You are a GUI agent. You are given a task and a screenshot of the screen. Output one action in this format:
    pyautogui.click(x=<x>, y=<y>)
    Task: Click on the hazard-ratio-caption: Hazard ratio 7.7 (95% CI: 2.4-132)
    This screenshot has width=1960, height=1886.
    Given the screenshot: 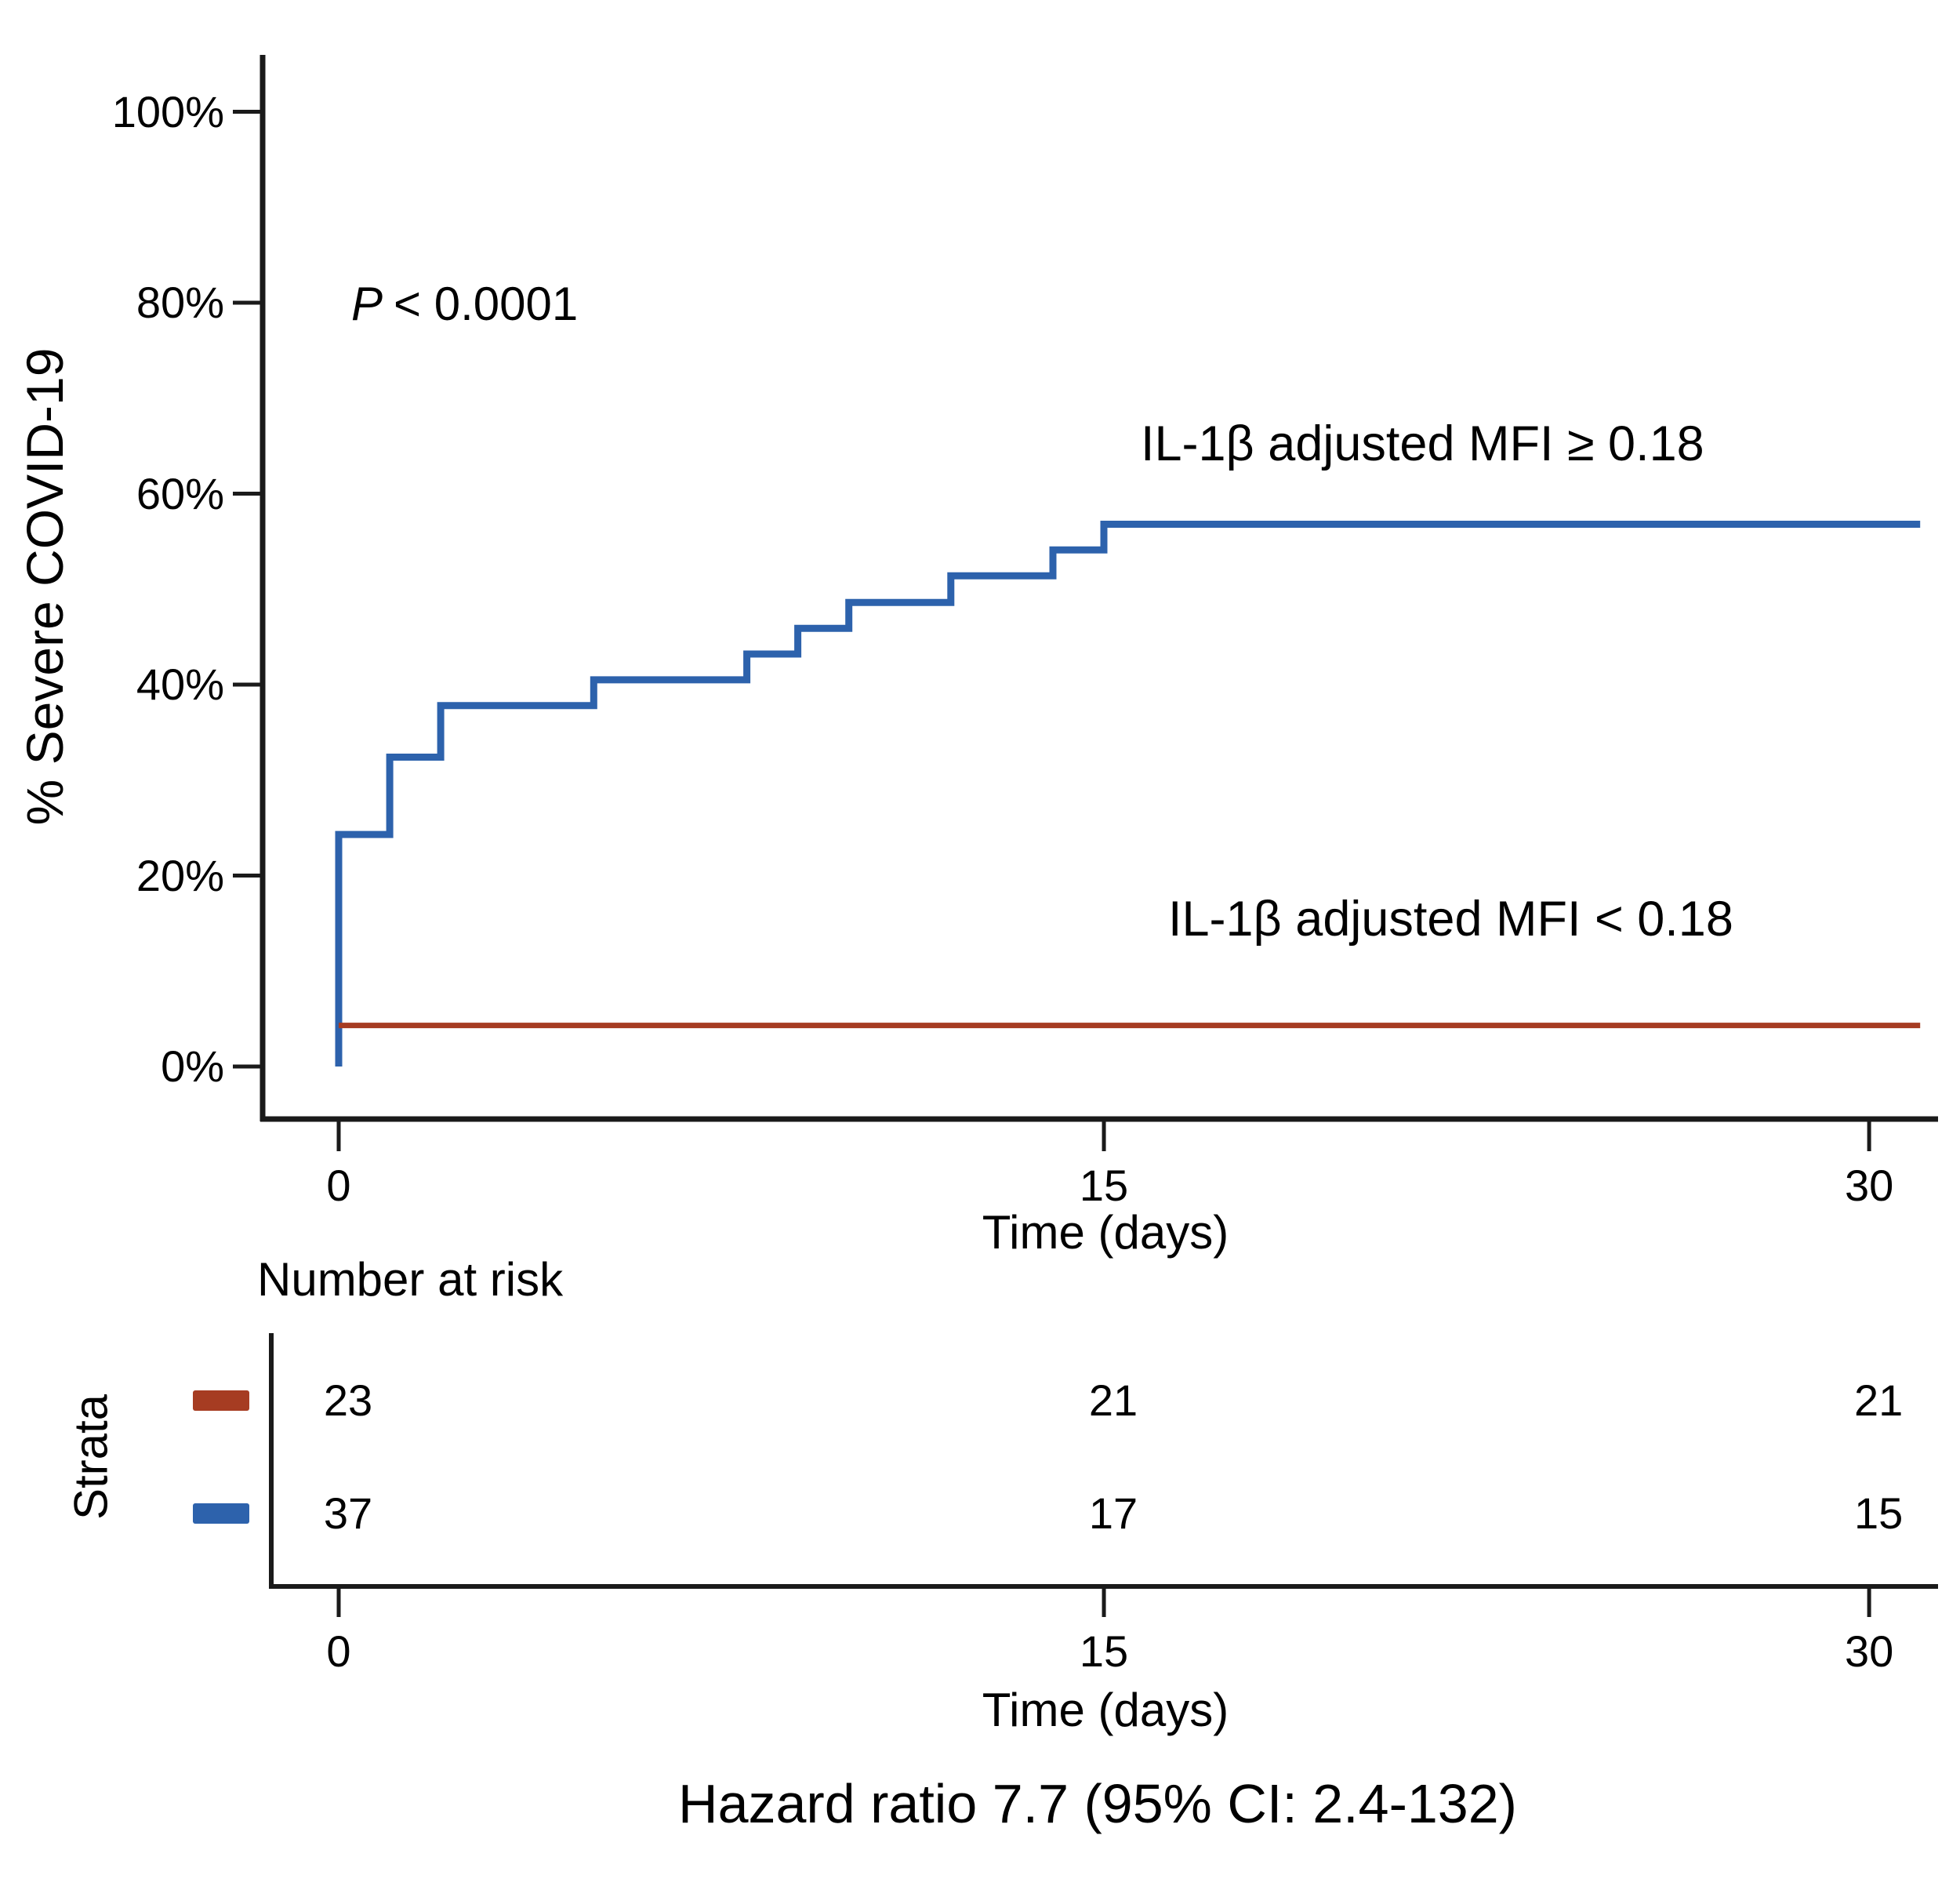 What is the action you would take?
    pyautogui.click(x=1097, y=1803)
    